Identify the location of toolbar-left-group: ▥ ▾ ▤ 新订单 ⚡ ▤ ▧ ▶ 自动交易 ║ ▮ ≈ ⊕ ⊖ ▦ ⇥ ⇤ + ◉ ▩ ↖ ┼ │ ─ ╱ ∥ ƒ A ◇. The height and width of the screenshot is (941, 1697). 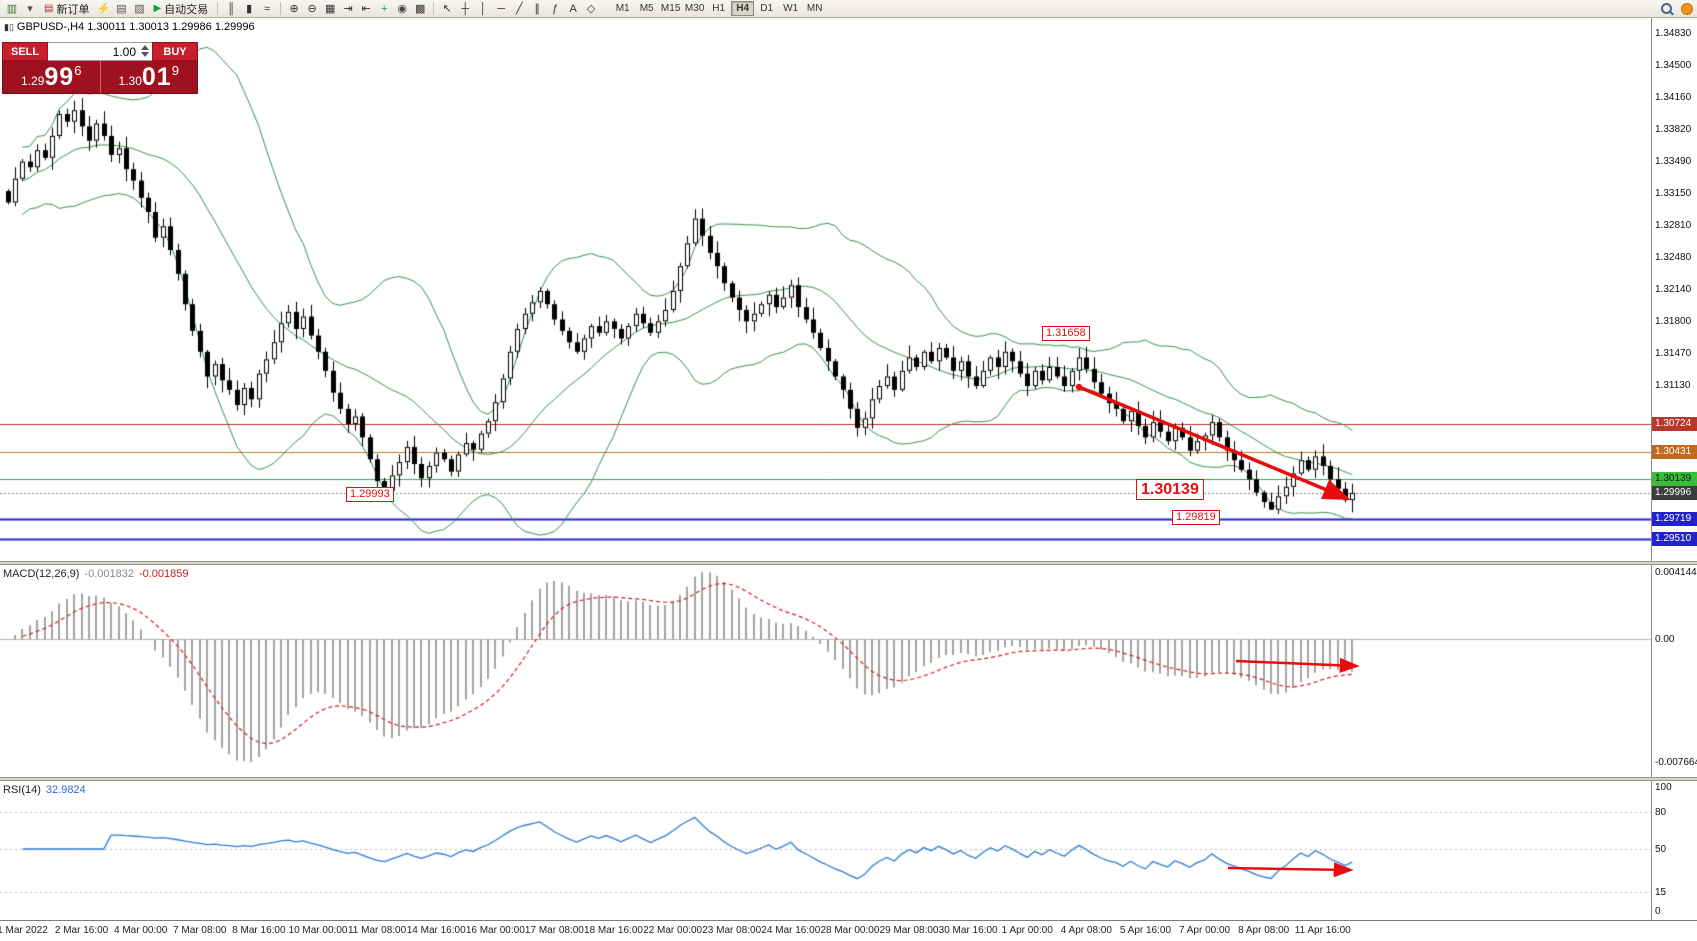
(301, 9).